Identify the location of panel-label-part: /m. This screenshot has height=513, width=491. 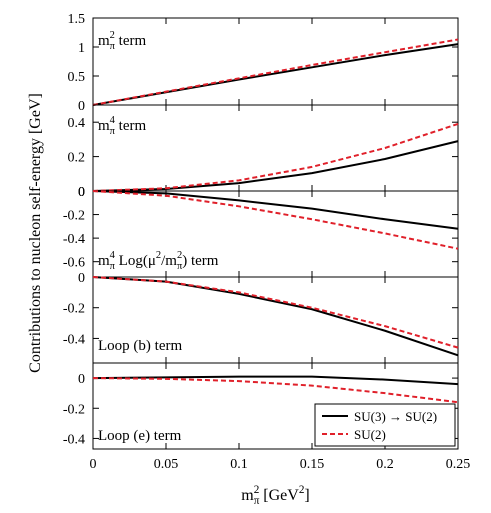
(169, 261).